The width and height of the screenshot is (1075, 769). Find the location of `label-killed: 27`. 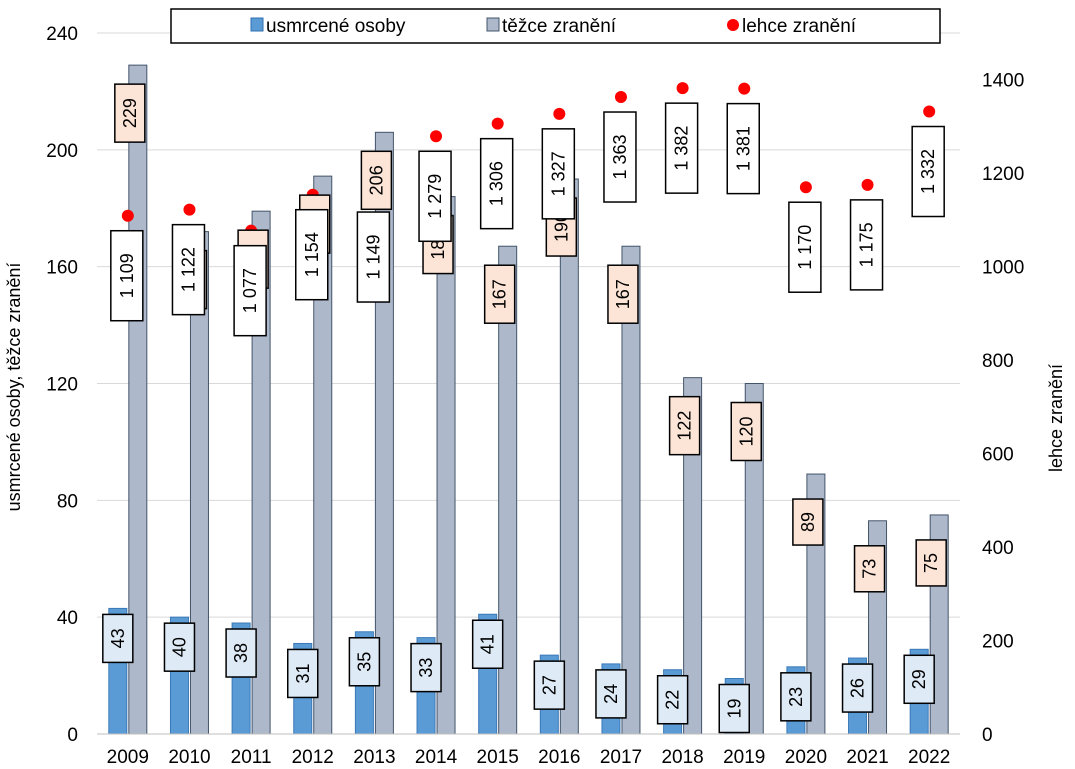

label-killed: 27 is located at coordinates (549, 685).